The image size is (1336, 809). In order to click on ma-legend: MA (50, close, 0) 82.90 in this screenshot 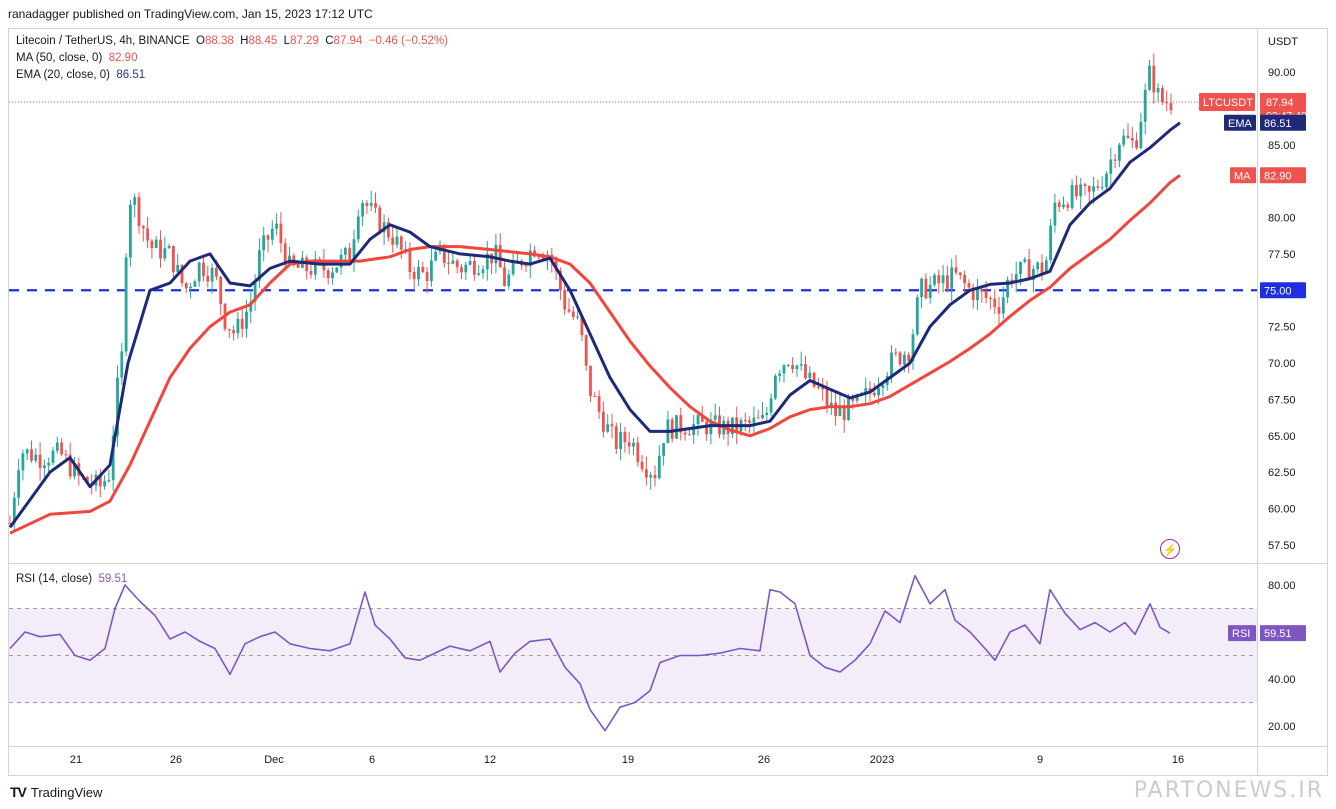, I will do `click(76, 58)`.